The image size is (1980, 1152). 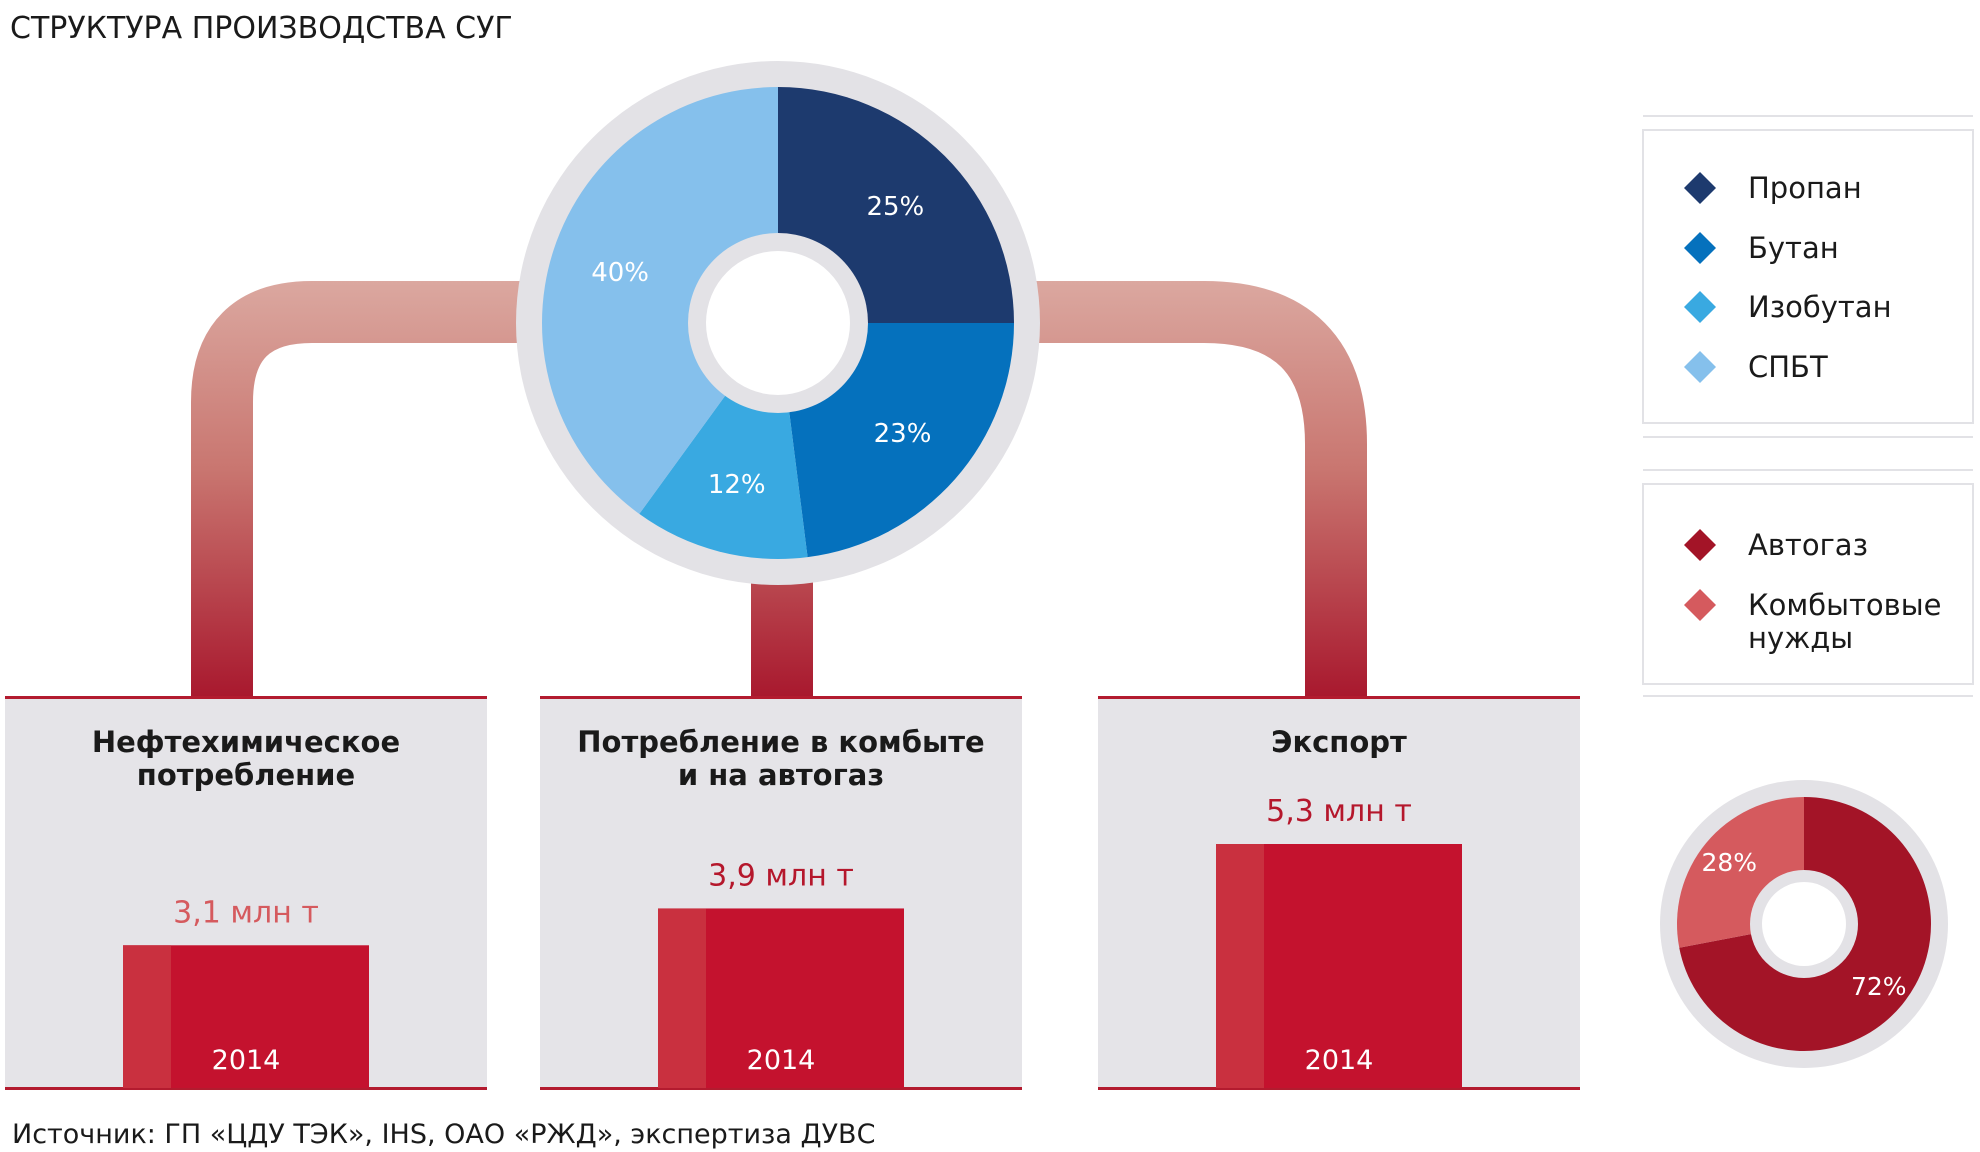 I want to click on main-pie-slice-label: 12%, so click(x=737, y=485).